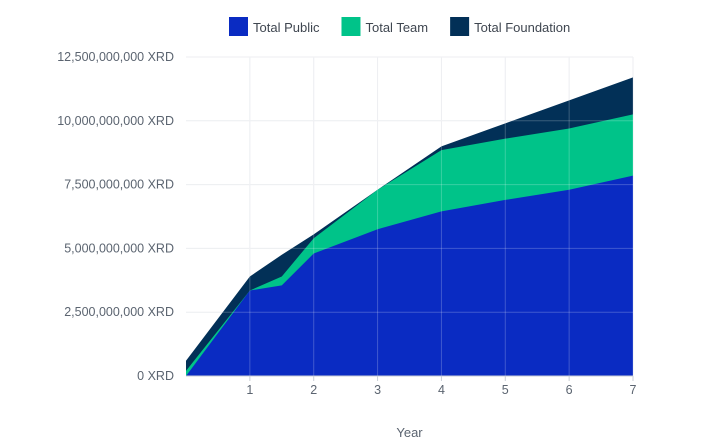  I want to click on legend-item-total-foundation: Total Foundation, so click(510, 26).